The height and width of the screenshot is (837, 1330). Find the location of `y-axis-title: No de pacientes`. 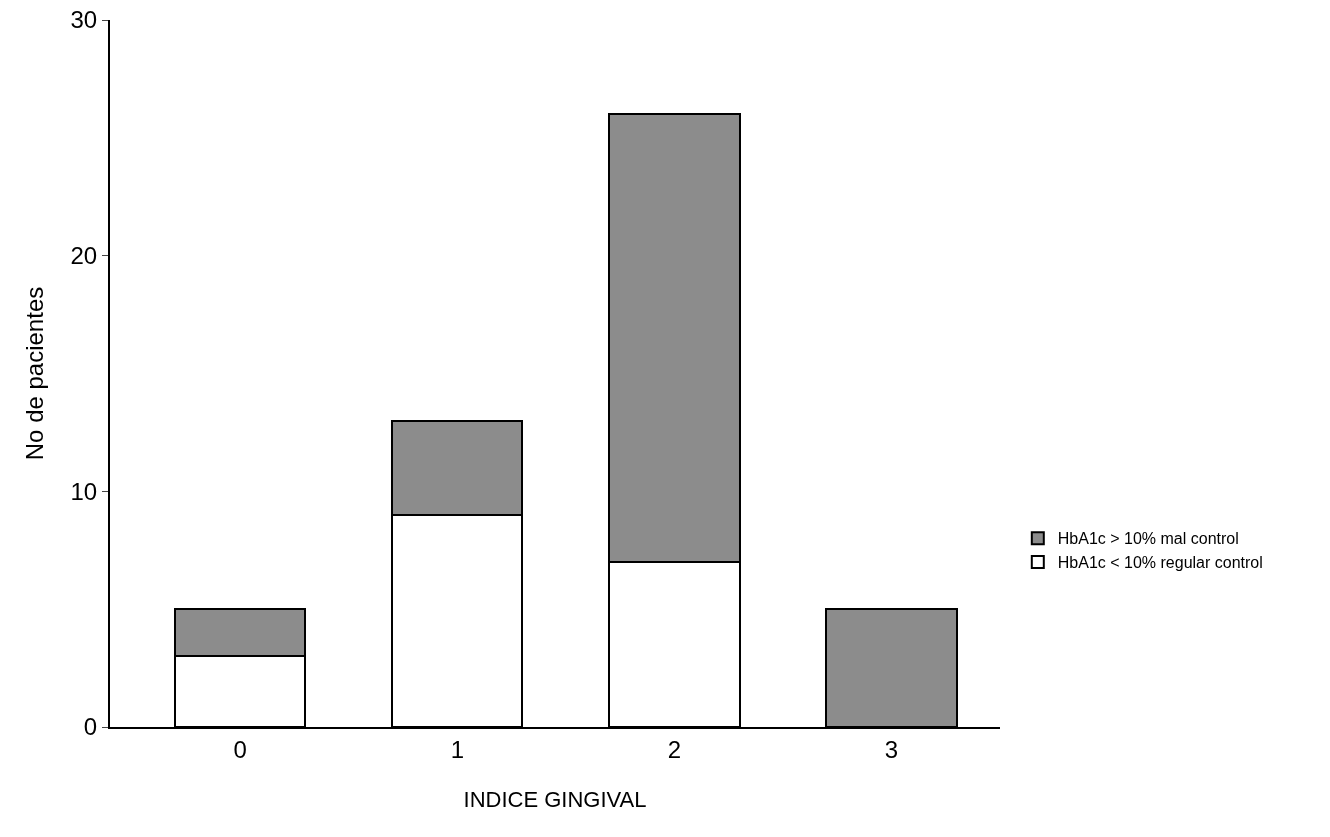

y-axis-title: No de pacientes is located at coordinates (35, 373).